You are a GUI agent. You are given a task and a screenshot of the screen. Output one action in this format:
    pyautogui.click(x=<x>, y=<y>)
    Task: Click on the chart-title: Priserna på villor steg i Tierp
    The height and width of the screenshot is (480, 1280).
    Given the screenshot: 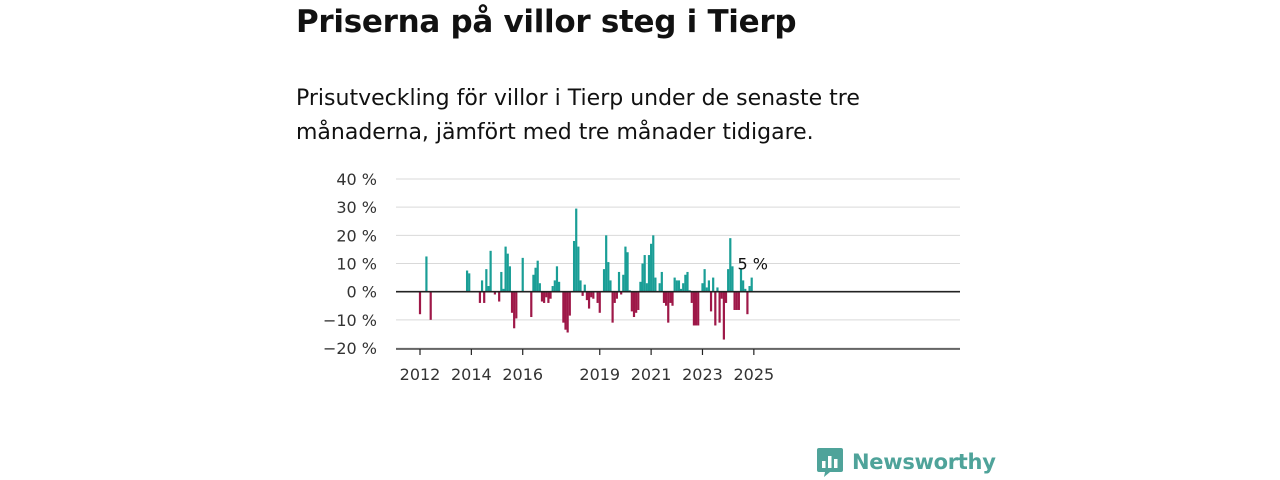 What is the action you would take?
    pyautogui.click(x=546, y=22)
    